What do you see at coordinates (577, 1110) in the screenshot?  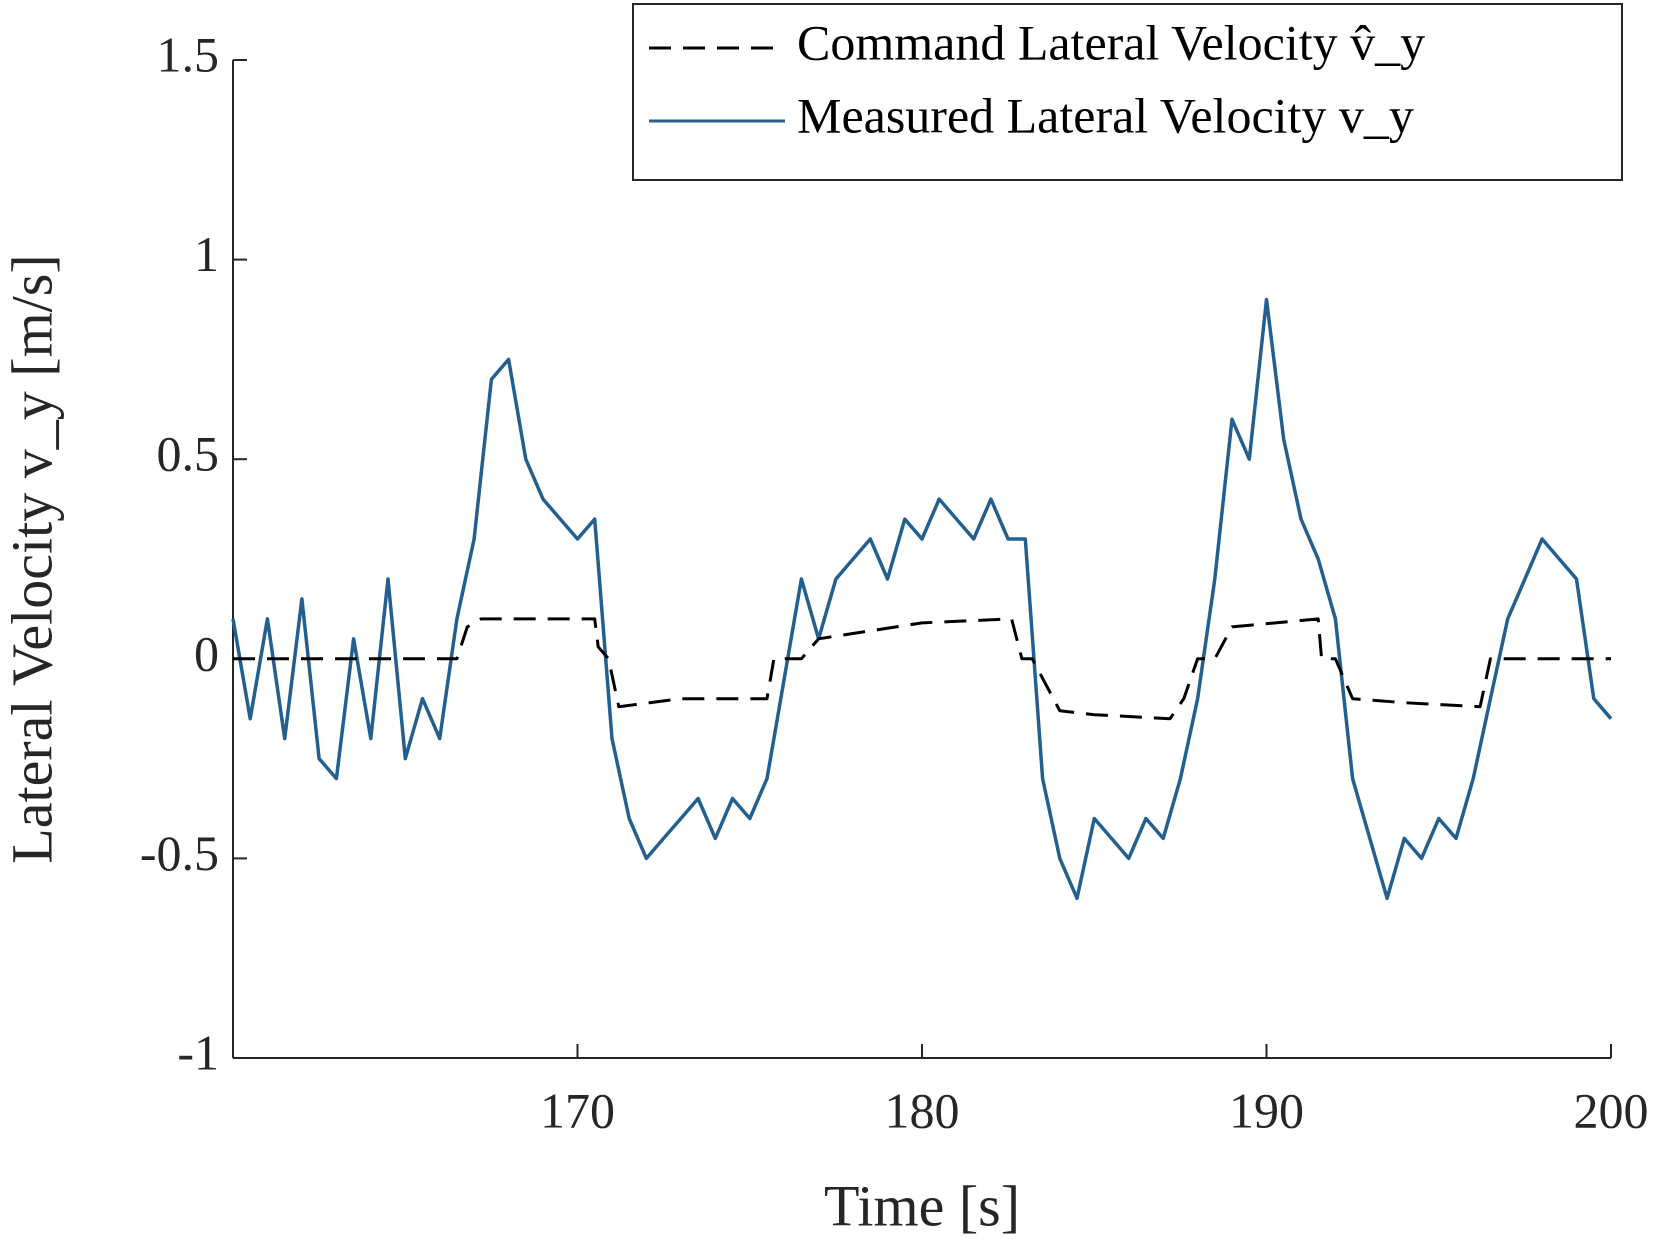 I see `x-tick-label: 170` at bounding box center [577, 1110].